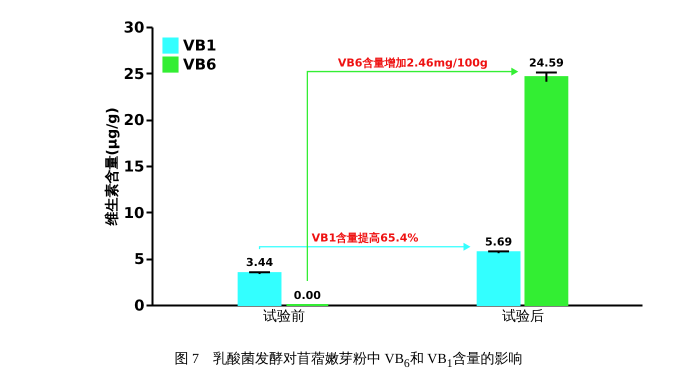 Image resolution: width=697 pixels, height=384 pixels. Describe the element at coordinates (134, 120) in the screenshot. I see `y-tick-label: 20` at that location.